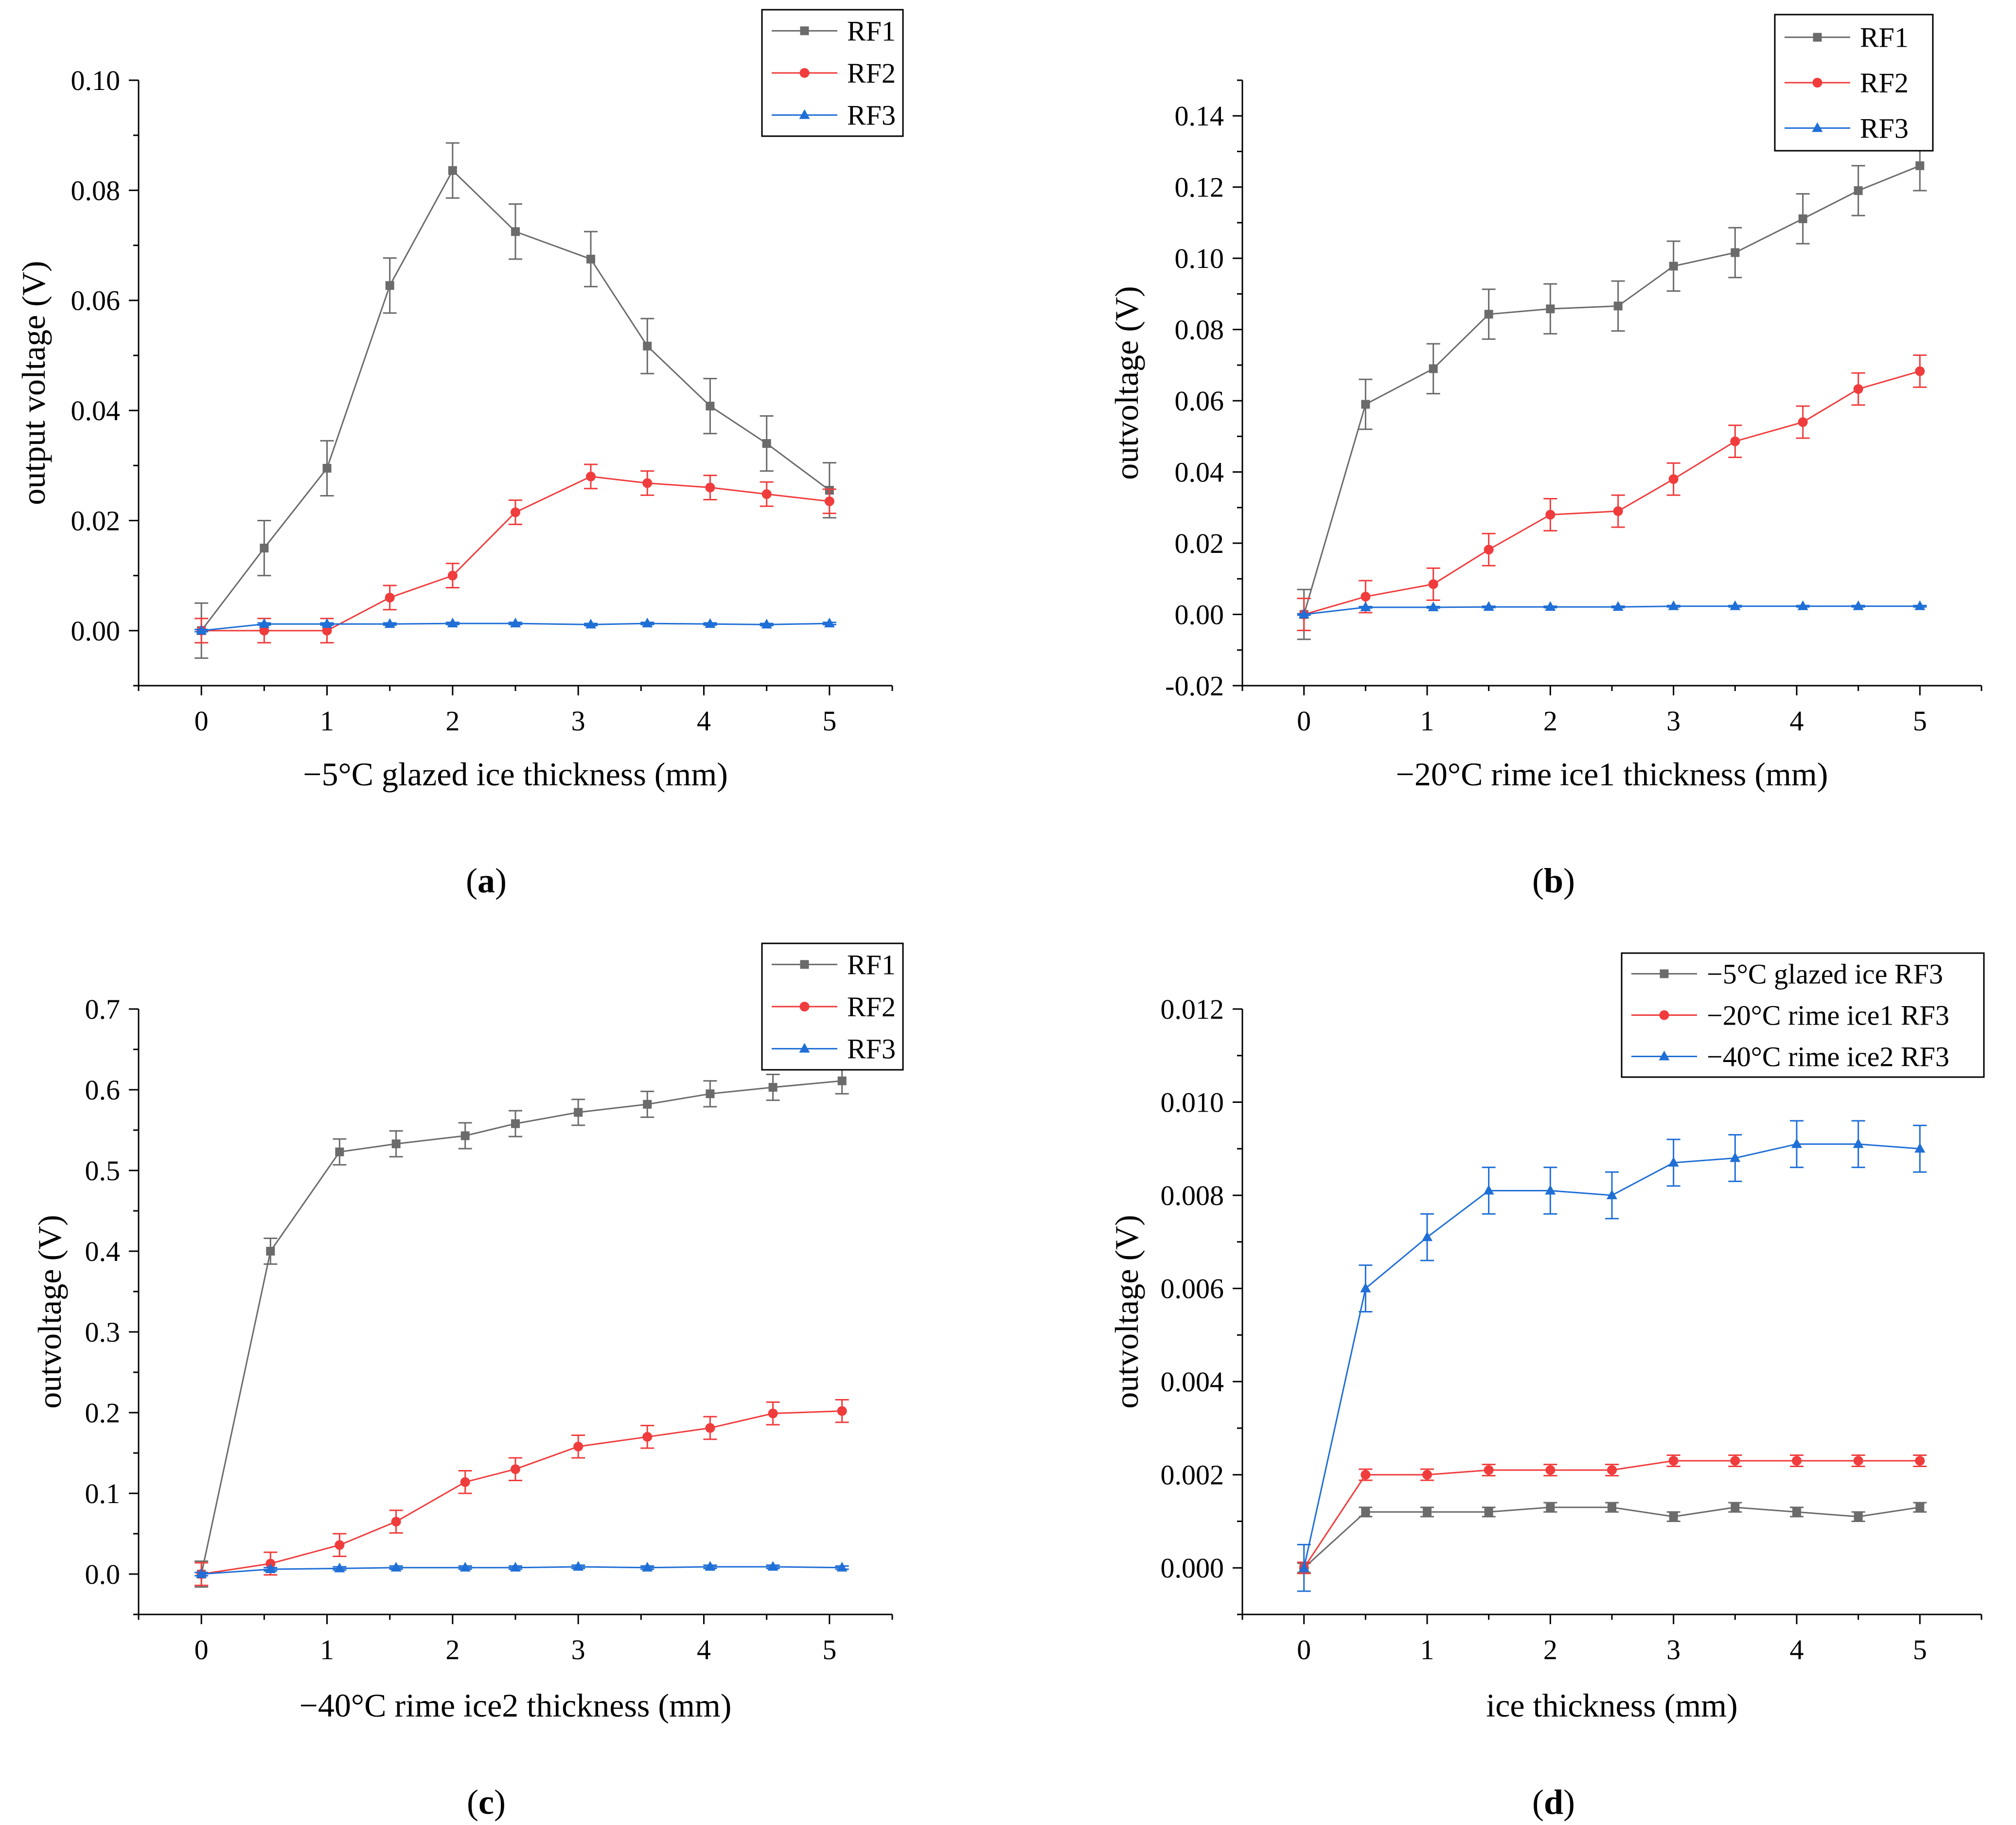  Describe the element at coordinates (1192, 1289) in the screenshot. I see `y-tick-label: 0.006` at that location.